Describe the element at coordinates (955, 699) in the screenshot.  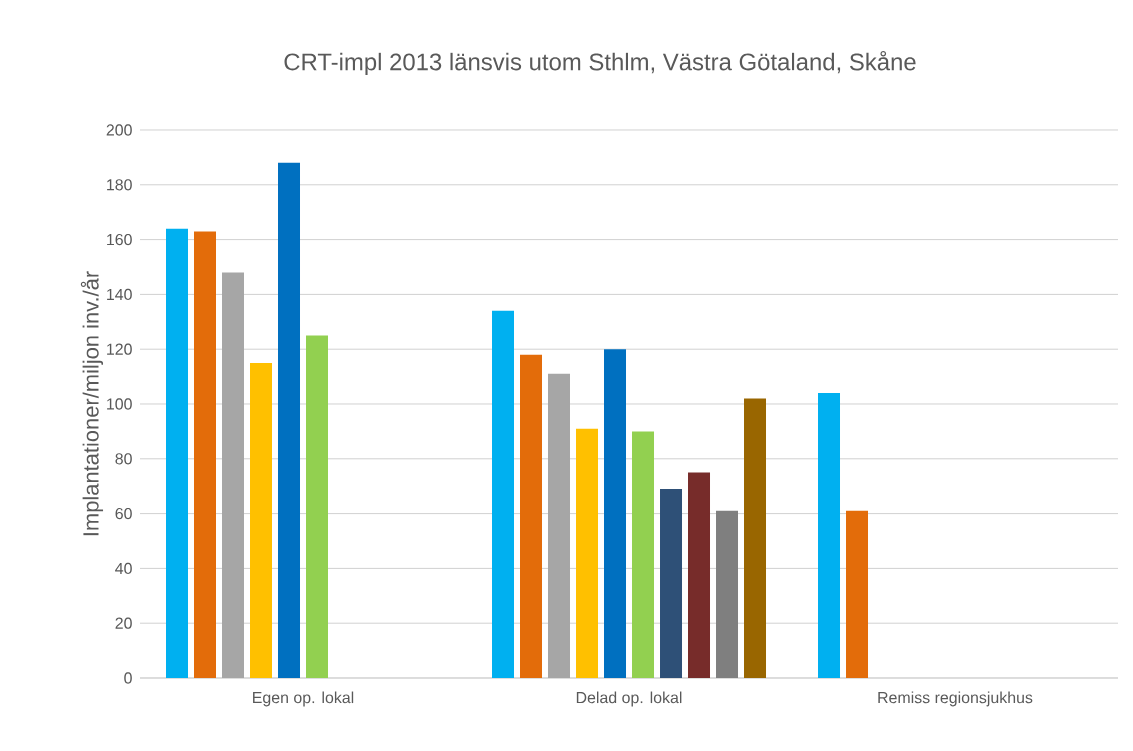
I see `x-tick-label: Remiss regionsjukhus` at that location.